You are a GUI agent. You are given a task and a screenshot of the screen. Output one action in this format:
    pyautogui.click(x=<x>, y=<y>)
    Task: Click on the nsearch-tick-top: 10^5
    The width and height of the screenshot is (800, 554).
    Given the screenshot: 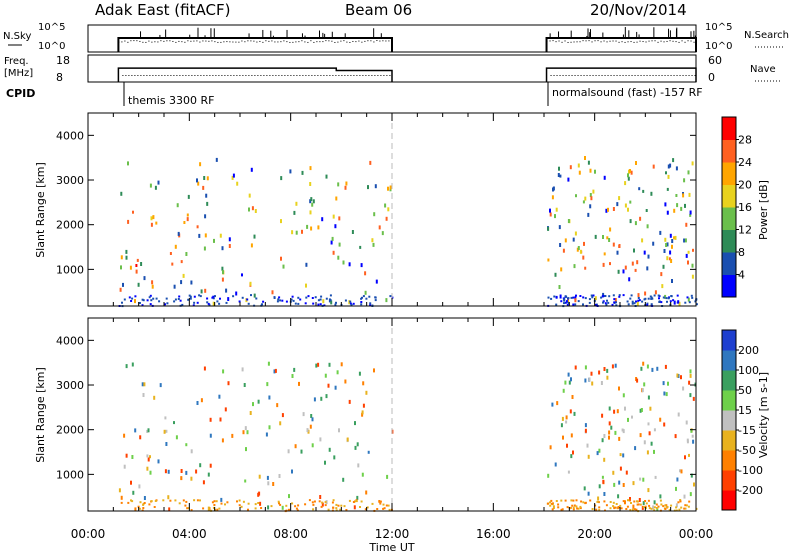 What is the action you would take?
    pyautogui.click(x=718, y=27)
    